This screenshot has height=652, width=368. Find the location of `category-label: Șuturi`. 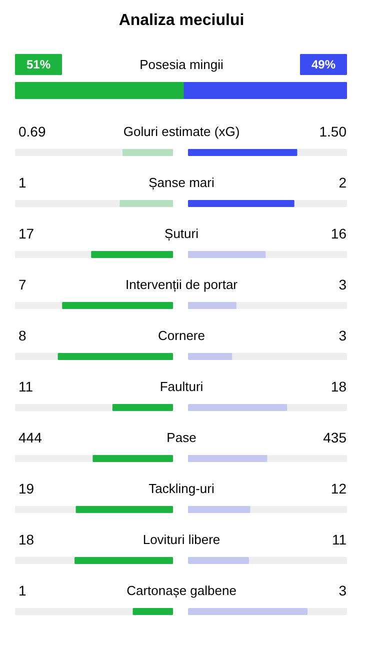

category-label: Șuturi is located at coordinates (181, 233).